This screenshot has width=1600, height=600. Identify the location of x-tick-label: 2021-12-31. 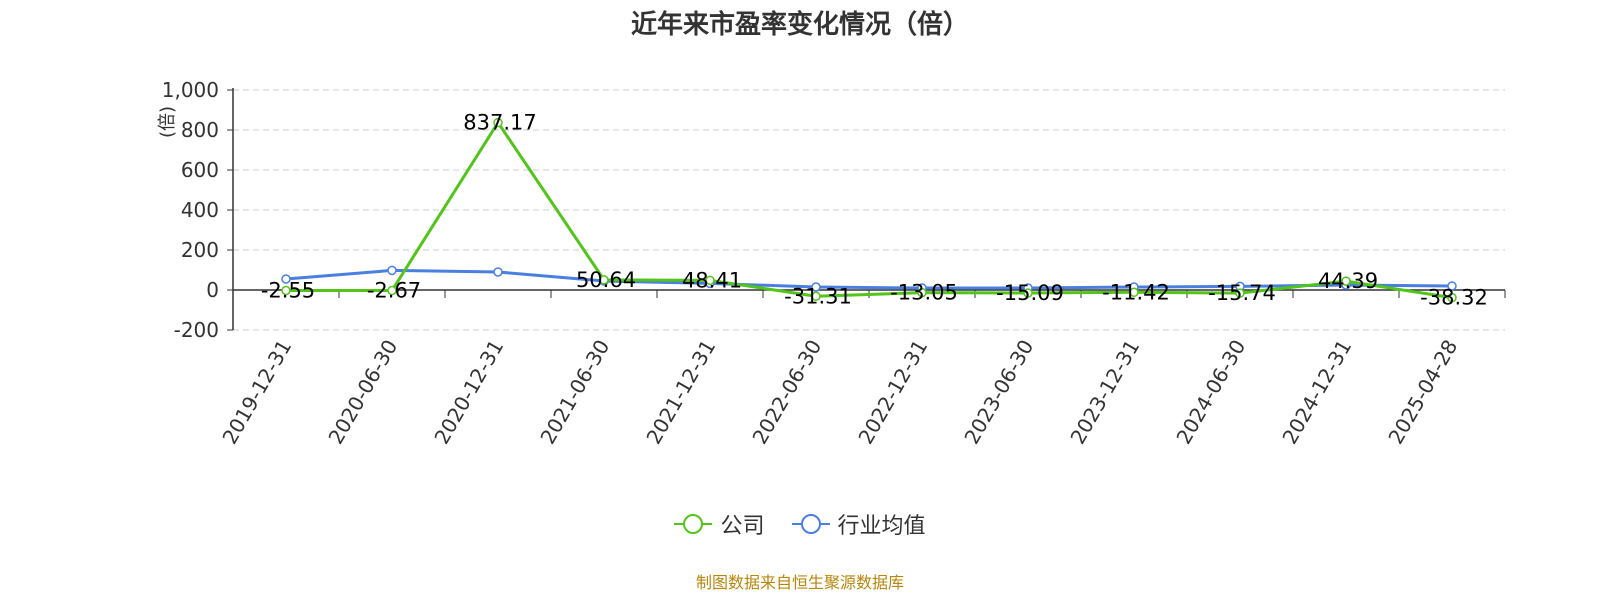
(680, 392).